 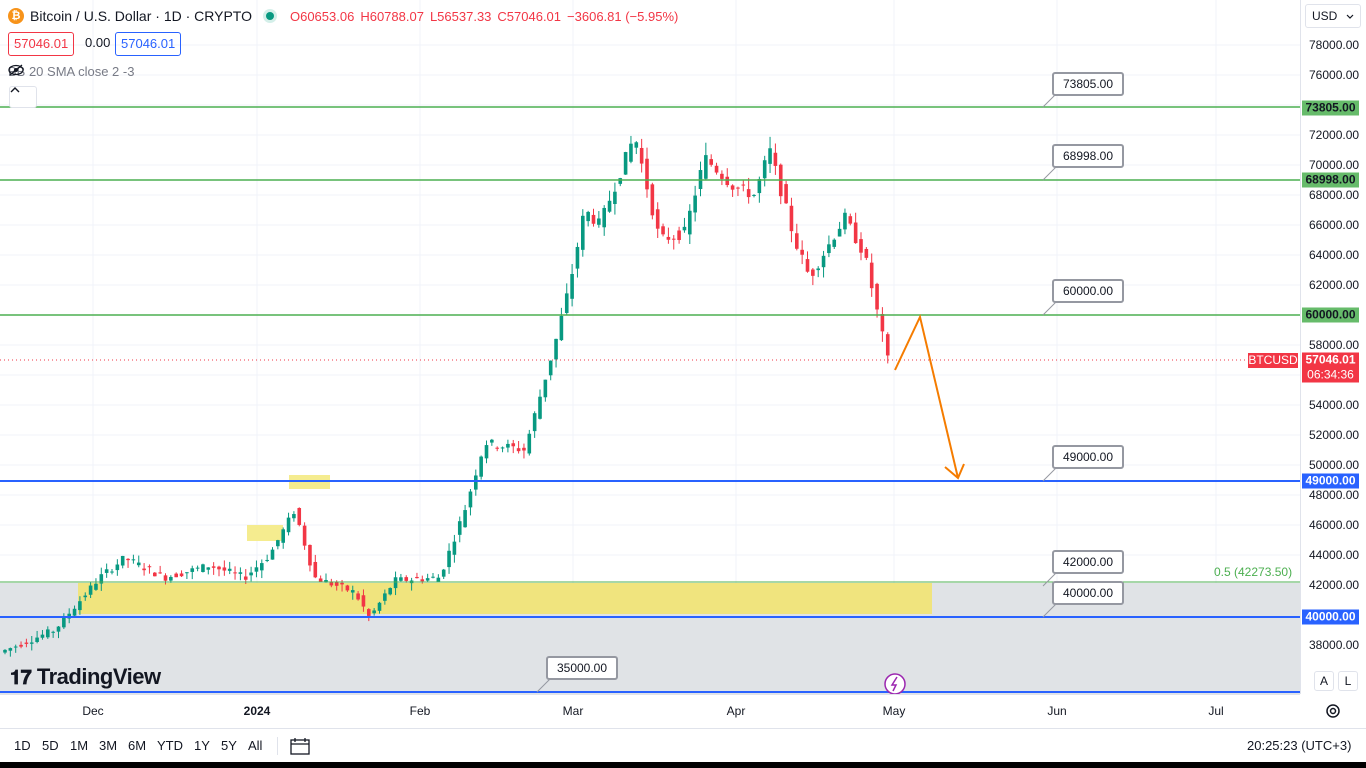 I want to click on auto-scale-button: A, so click(x=1324, y=681).